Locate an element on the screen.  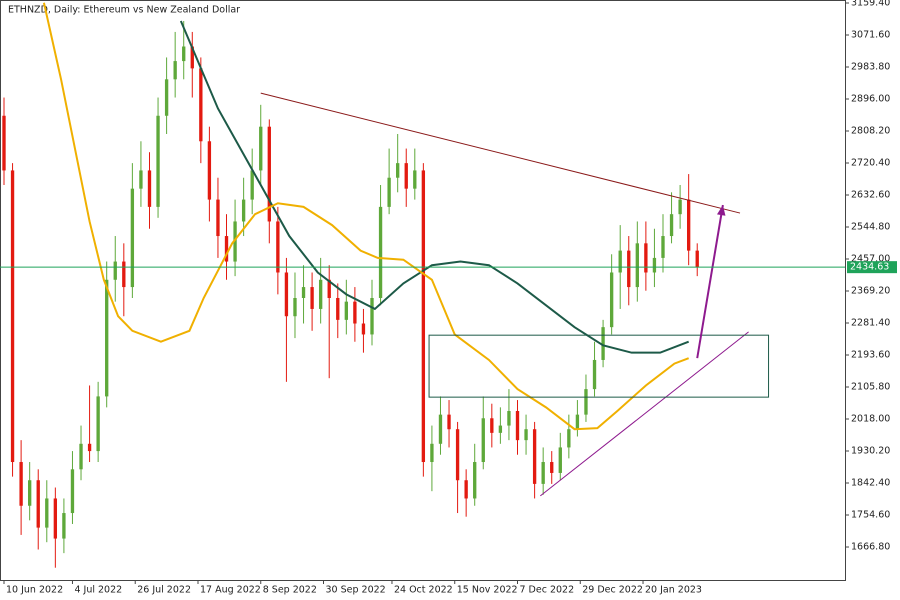
y-tick-label: 2896.00 is located at coordinates (870, 98).